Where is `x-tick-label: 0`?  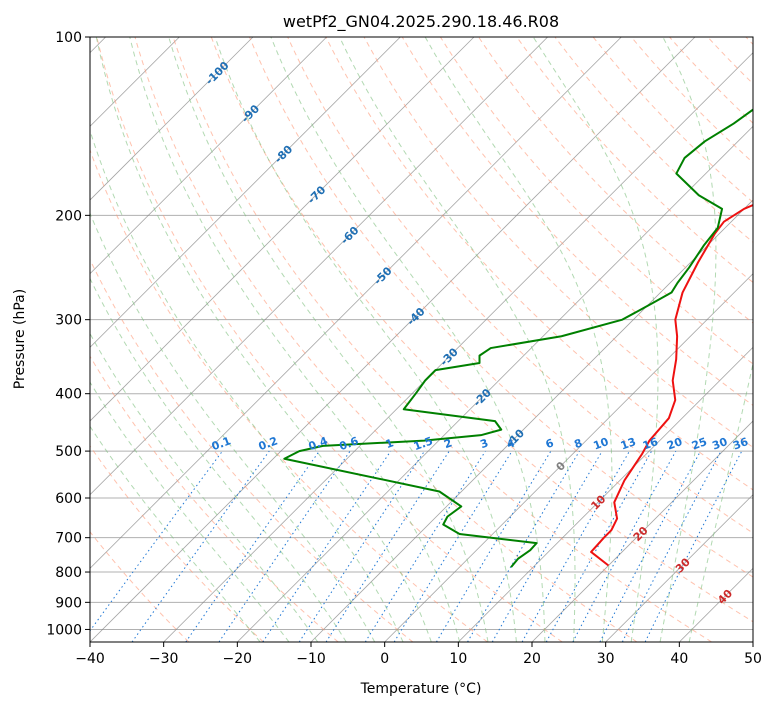
x-tick-label: 0 is located at coordinates (384, 659).